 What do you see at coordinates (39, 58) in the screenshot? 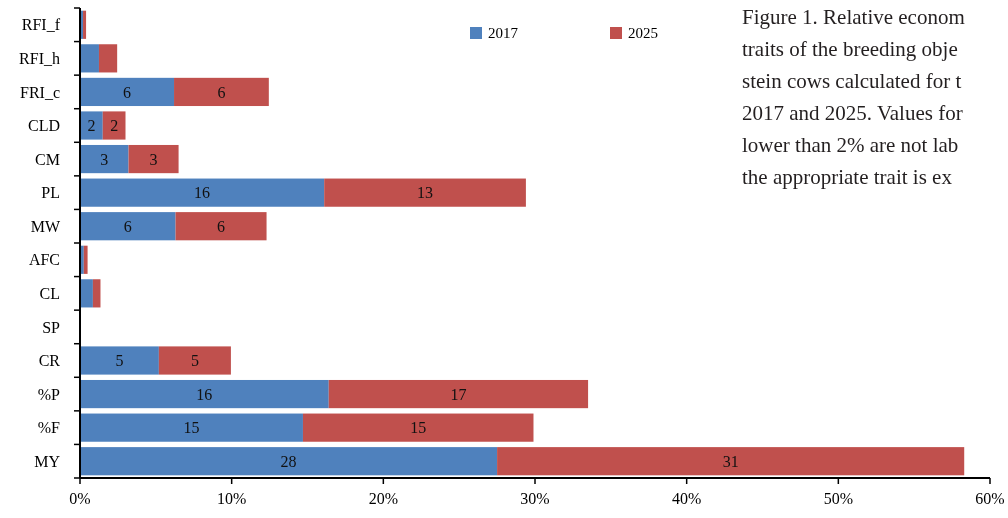
I see `y-tick-label: RFI_h` at bounding box center [39, 58].